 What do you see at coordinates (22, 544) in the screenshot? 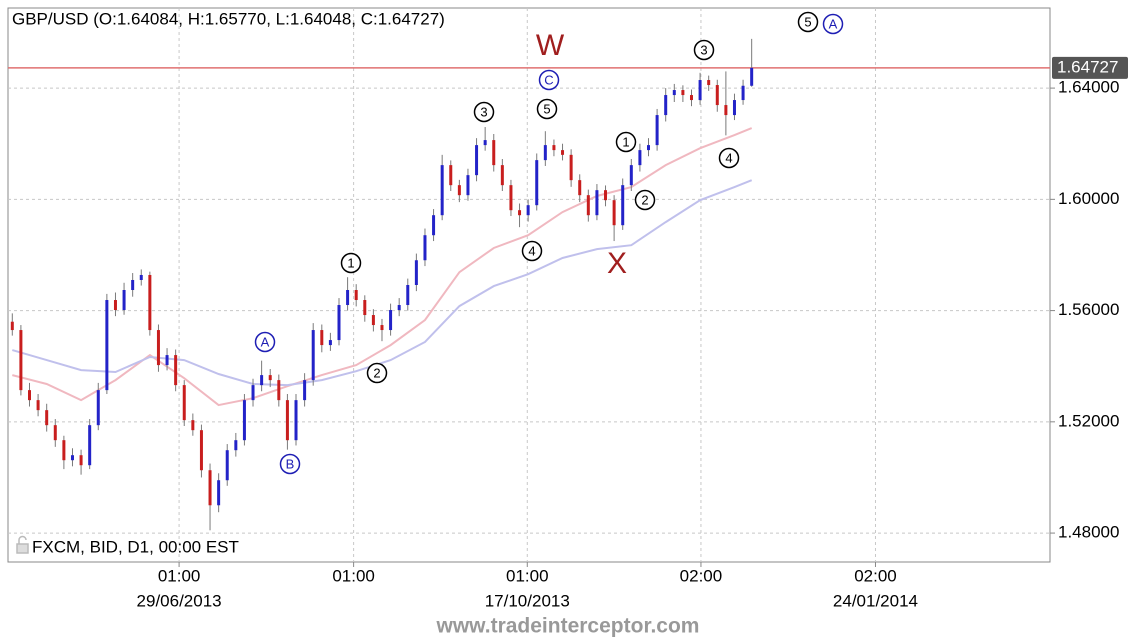
I see `lock-icon` at bounding box center [22, 544].